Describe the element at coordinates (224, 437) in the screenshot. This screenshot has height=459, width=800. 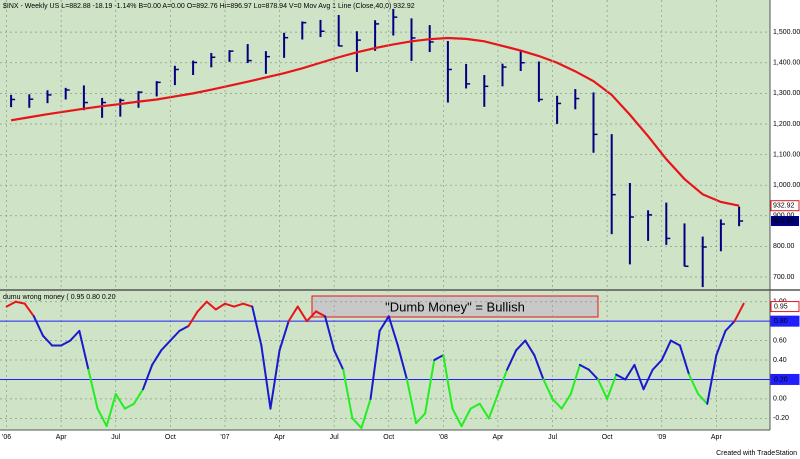
I see `x-tick-label: '07` at that location.